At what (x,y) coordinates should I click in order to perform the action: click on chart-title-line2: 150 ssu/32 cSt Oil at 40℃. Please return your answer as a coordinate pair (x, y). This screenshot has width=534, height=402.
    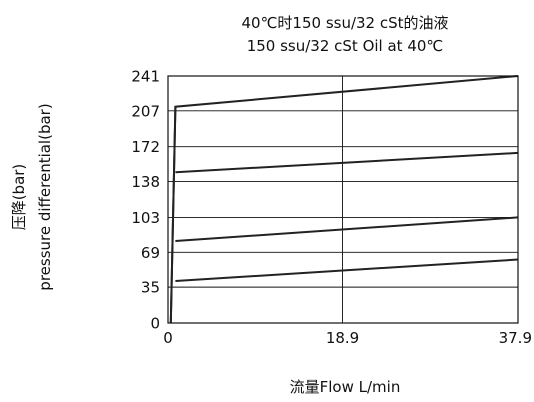
    Looking at the image, I should click on (345, 46).